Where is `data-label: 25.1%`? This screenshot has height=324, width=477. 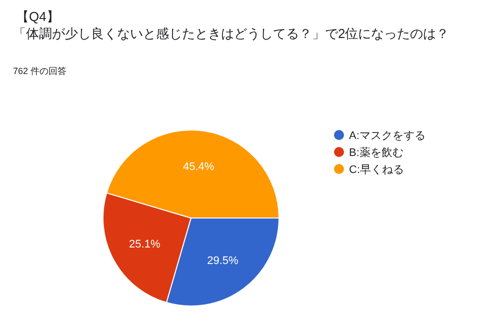
data-label: 25.1% is located at coordinates (144, 244).